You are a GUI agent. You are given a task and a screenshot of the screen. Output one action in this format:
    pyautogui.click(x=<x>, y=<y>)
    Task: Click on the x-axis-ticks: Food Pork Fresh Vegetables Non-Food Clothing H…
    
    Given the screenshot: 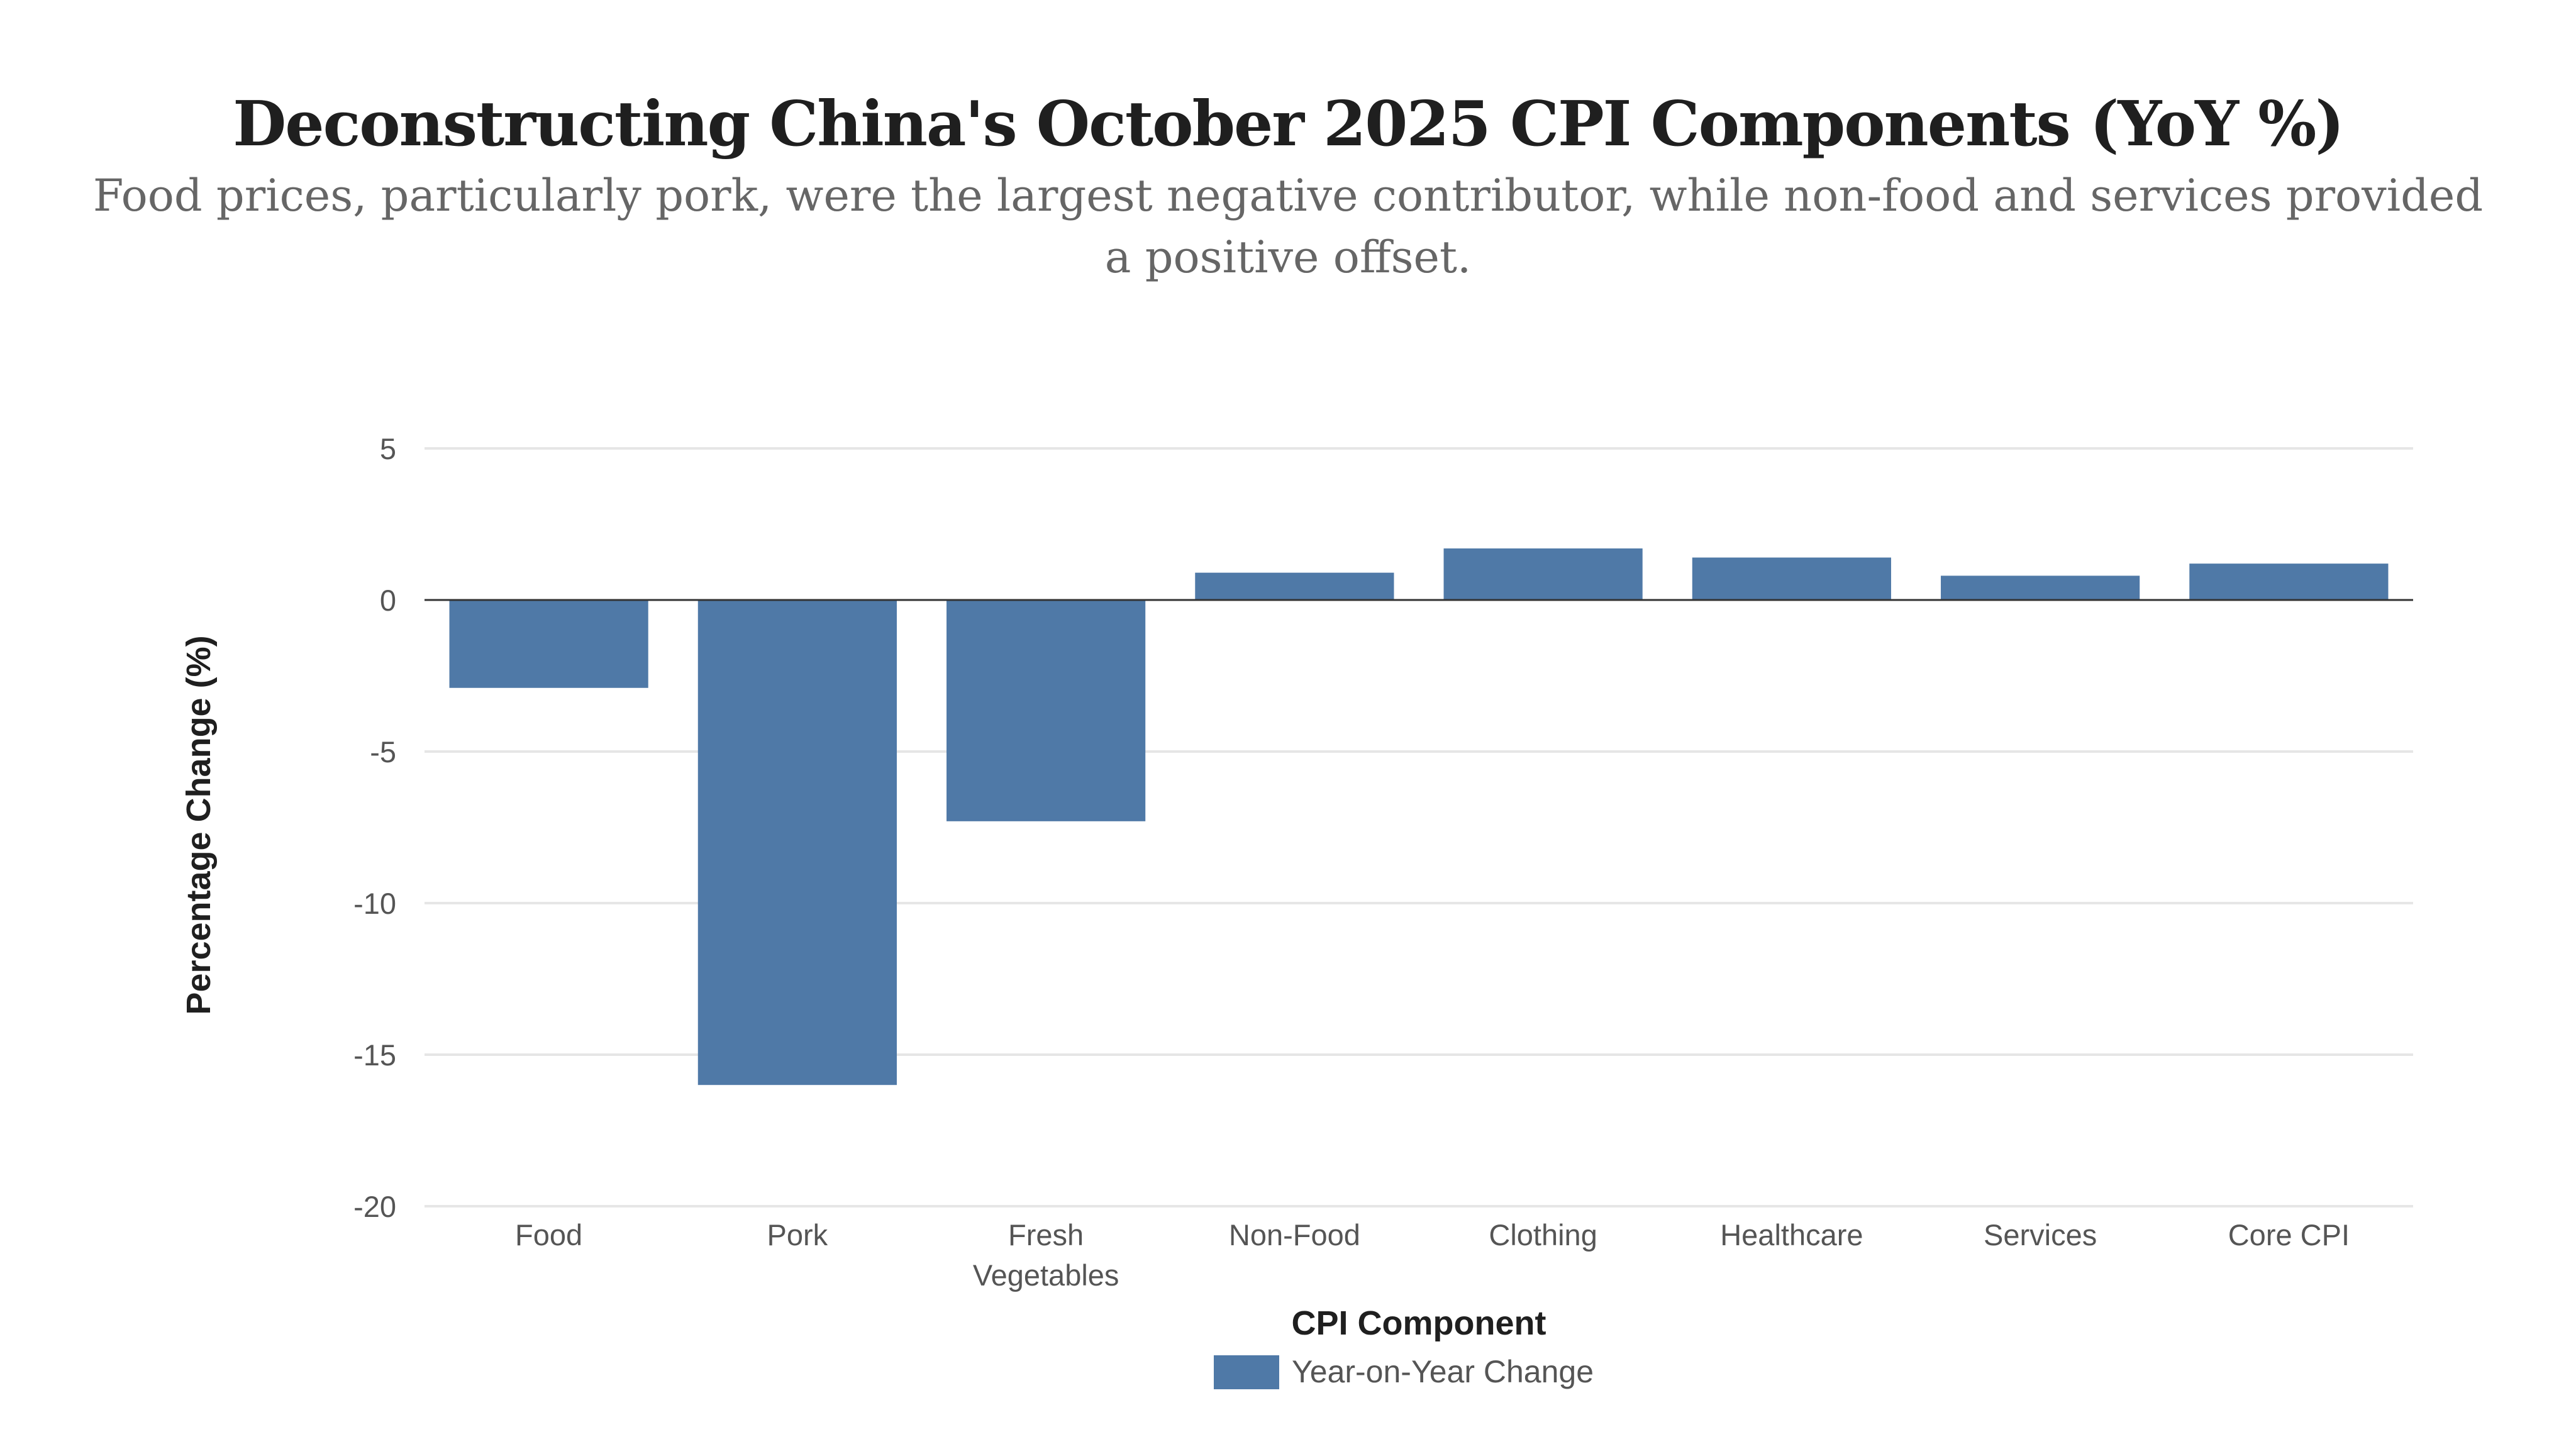 What is the action you would take?
    pyautogui.click(x=1432, y=1255)
    